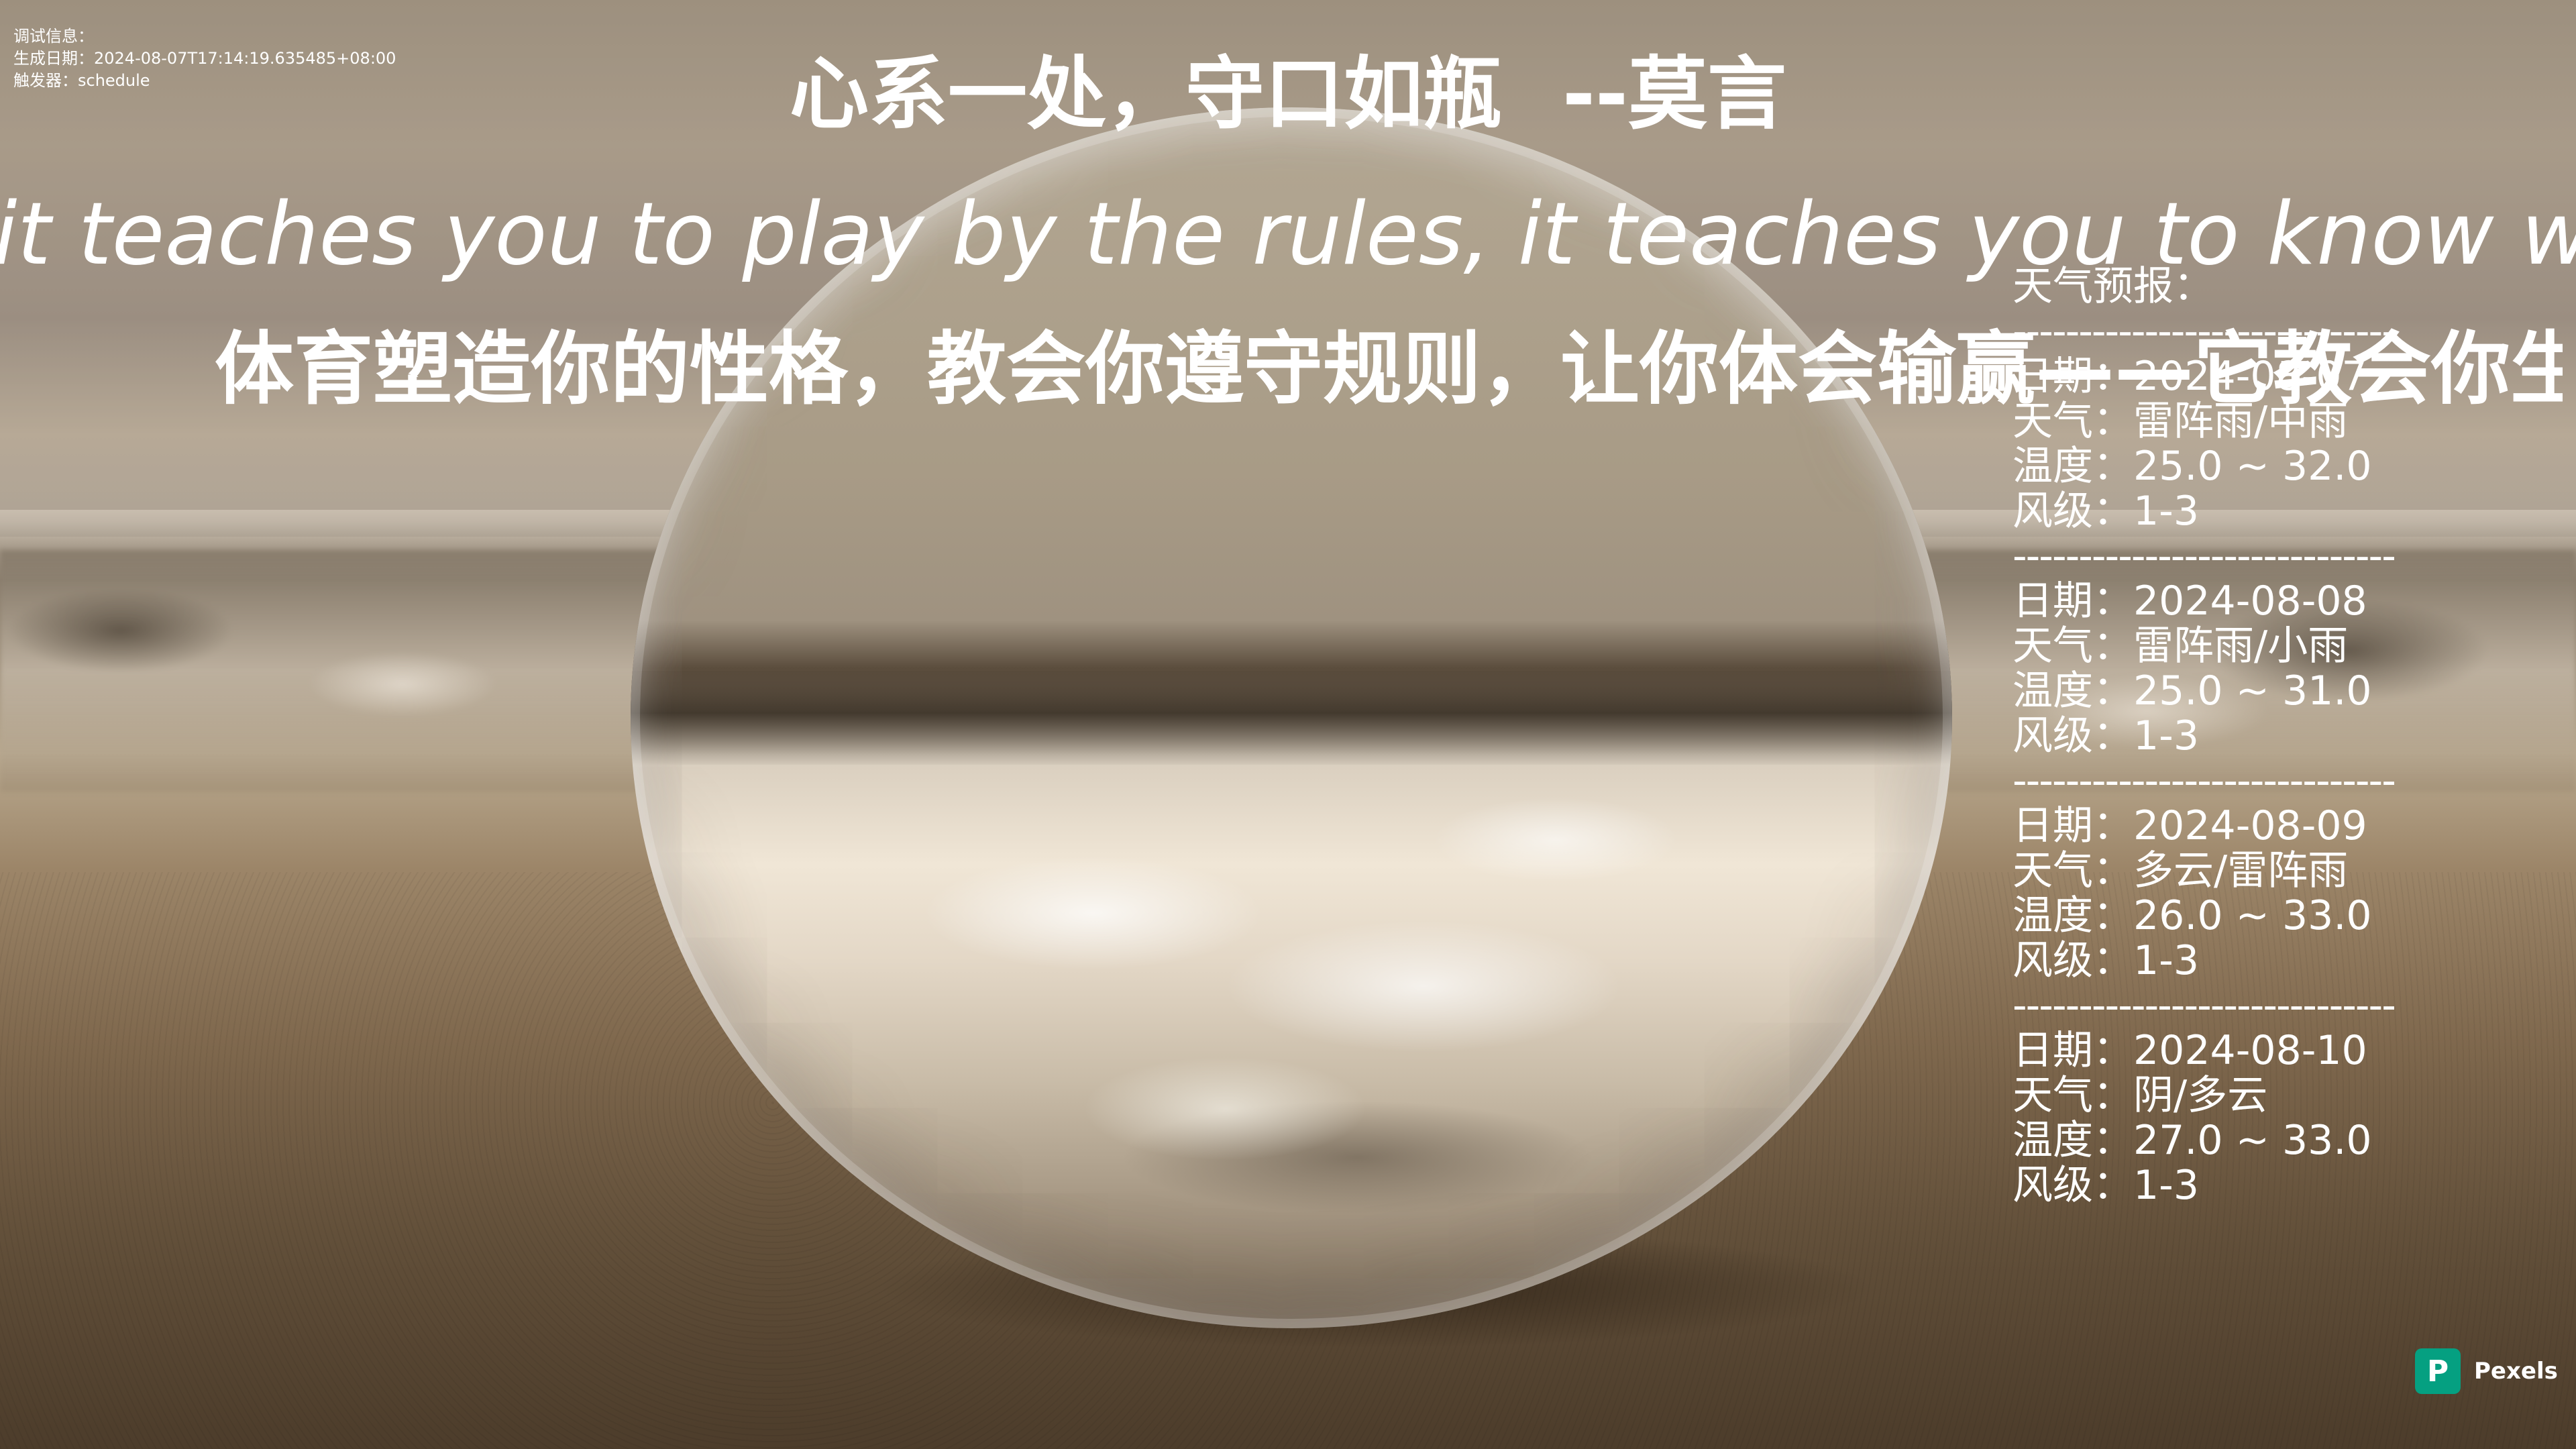 This screenshot has width=2576, height=1449. I want to click on quote-title: 心系一处，守口如瓶 --莫言, so click(1288, 94).